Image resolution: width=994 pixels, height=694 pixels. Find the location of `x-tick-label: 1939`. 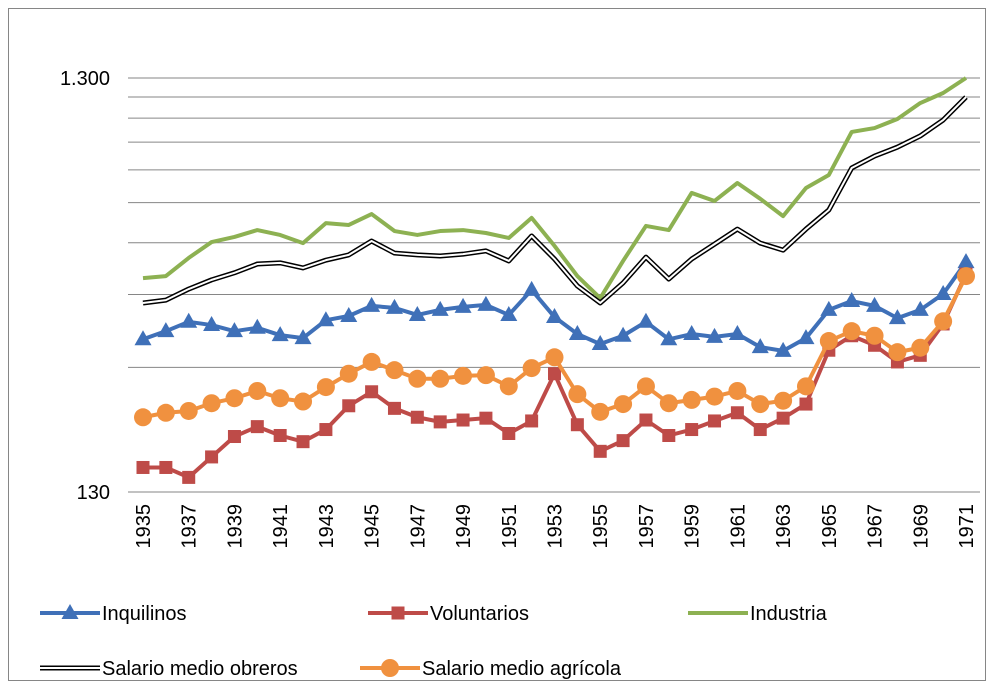

x-tick-label: 1939 is located at coordinates (235, 526).